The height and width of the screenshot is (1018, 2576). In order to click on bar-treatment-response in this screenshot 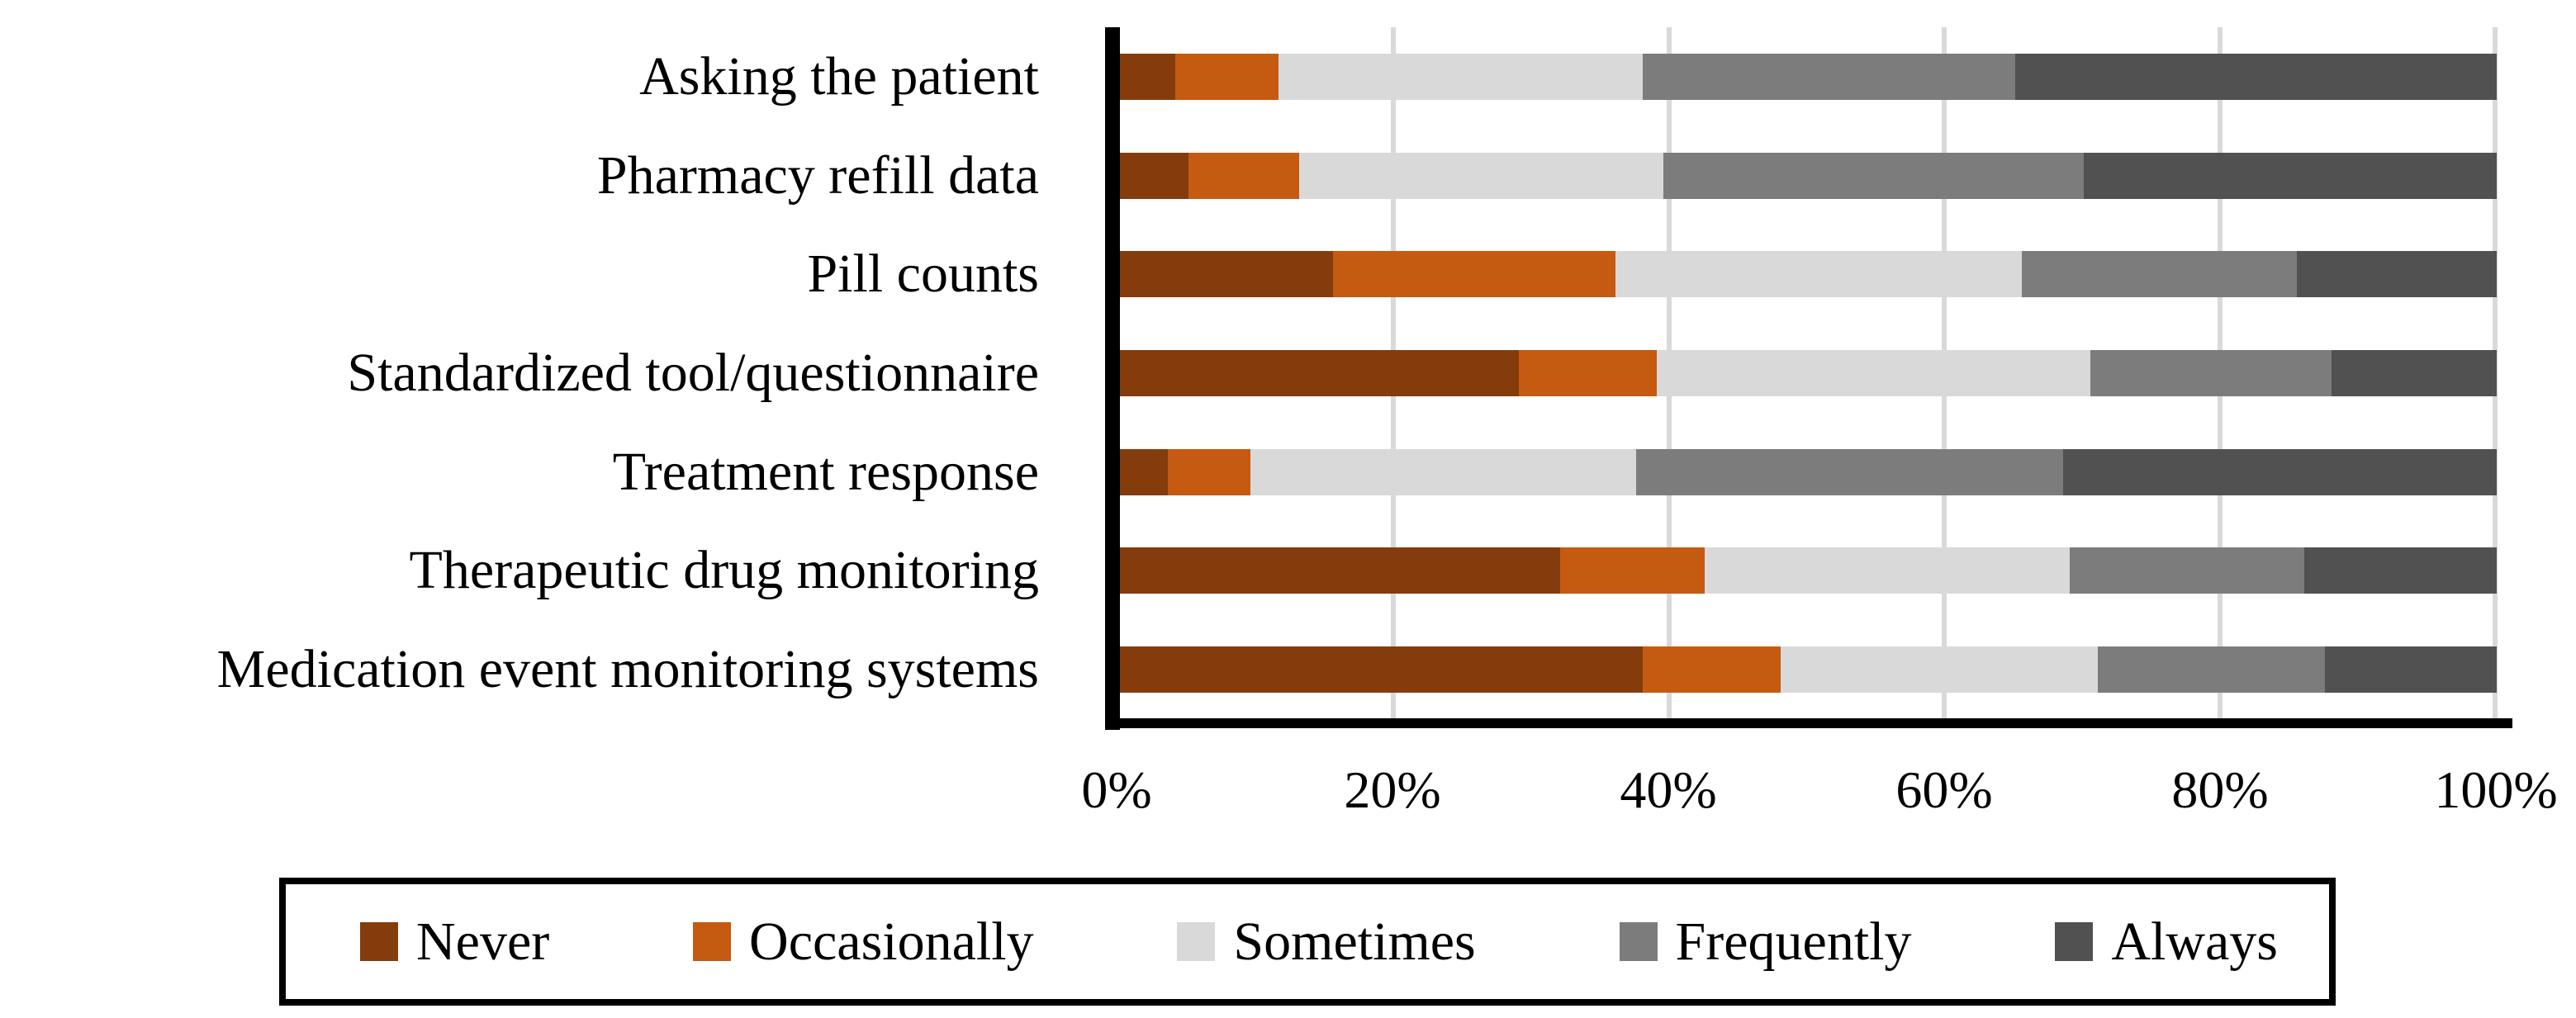, I will do `click(1808, 471)`.